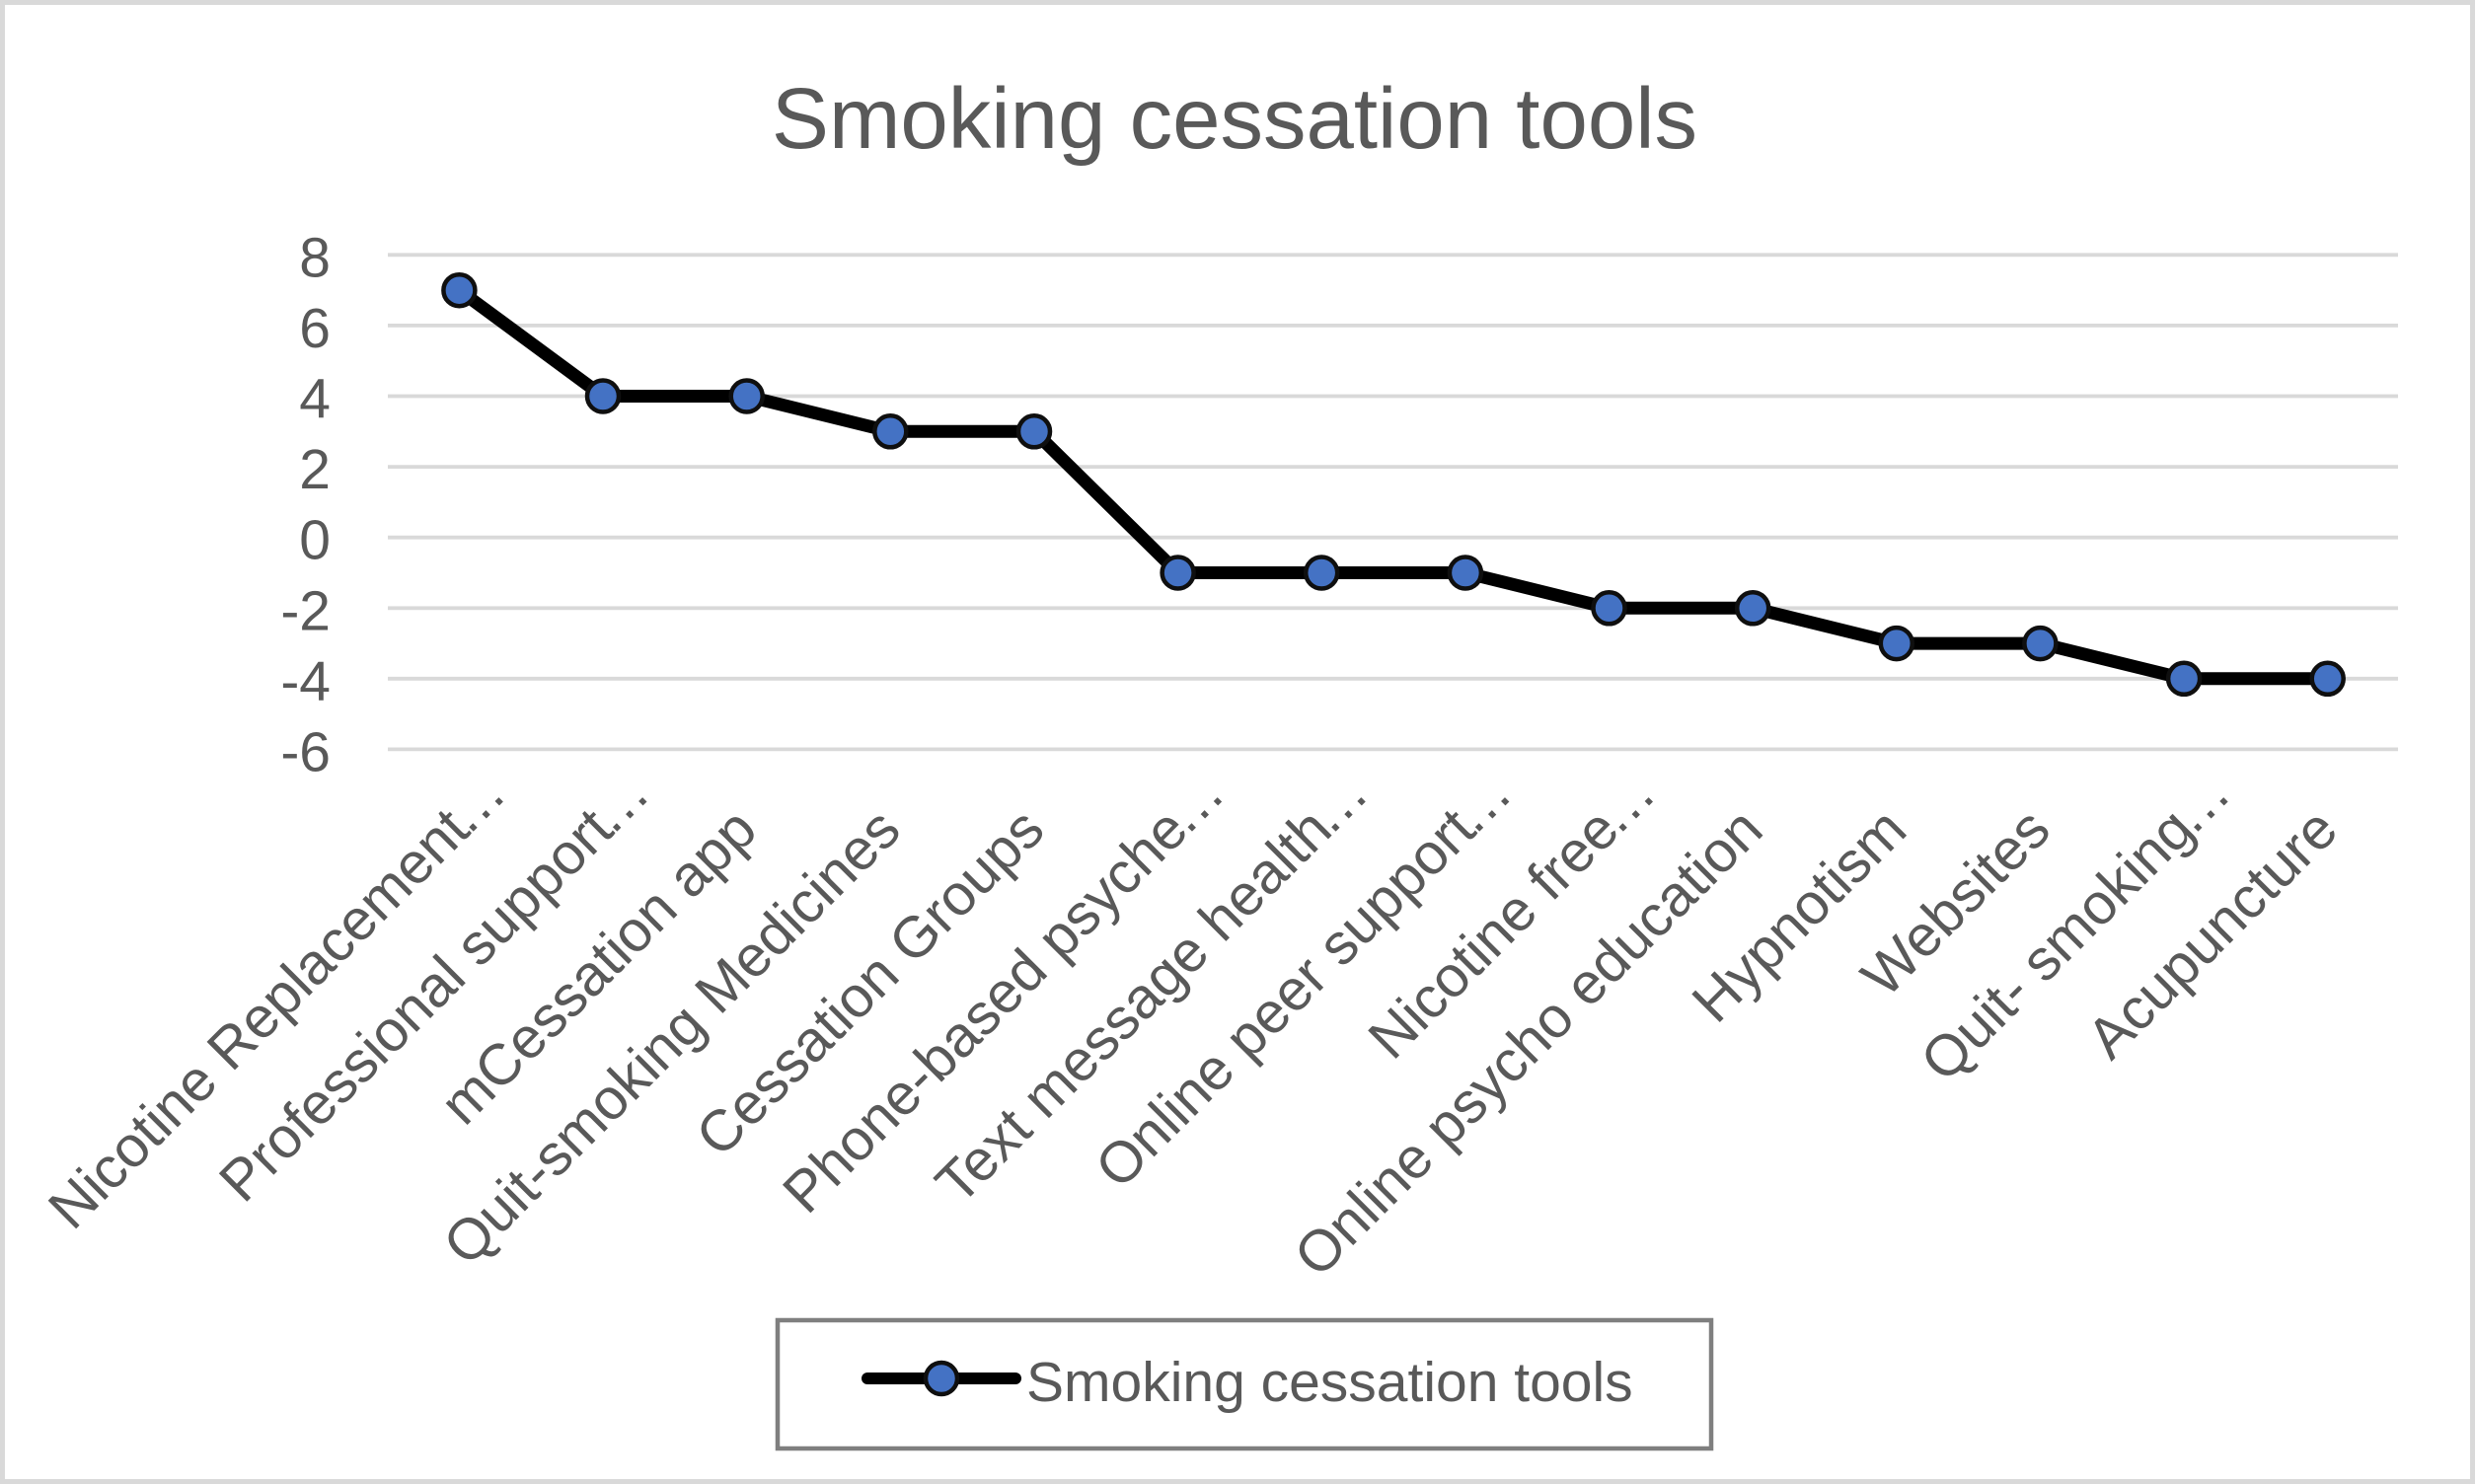 Image resolution: width=2475 pixels, height=1484 pixels. What do you see at coordinates (315, 399) in the screenshot?
I see `svg-text: 4` at bounding box center [315, 399].